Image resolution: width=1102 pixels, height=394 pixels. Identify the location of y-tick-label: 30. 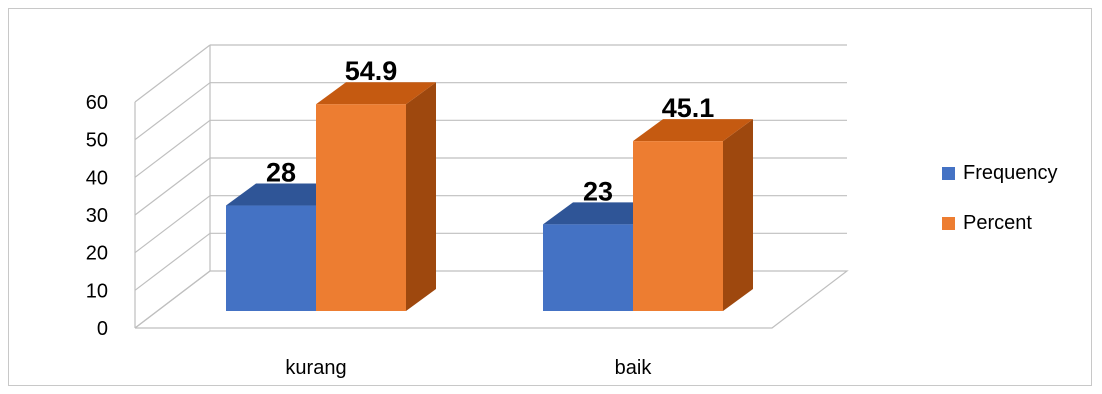
(97, 216).